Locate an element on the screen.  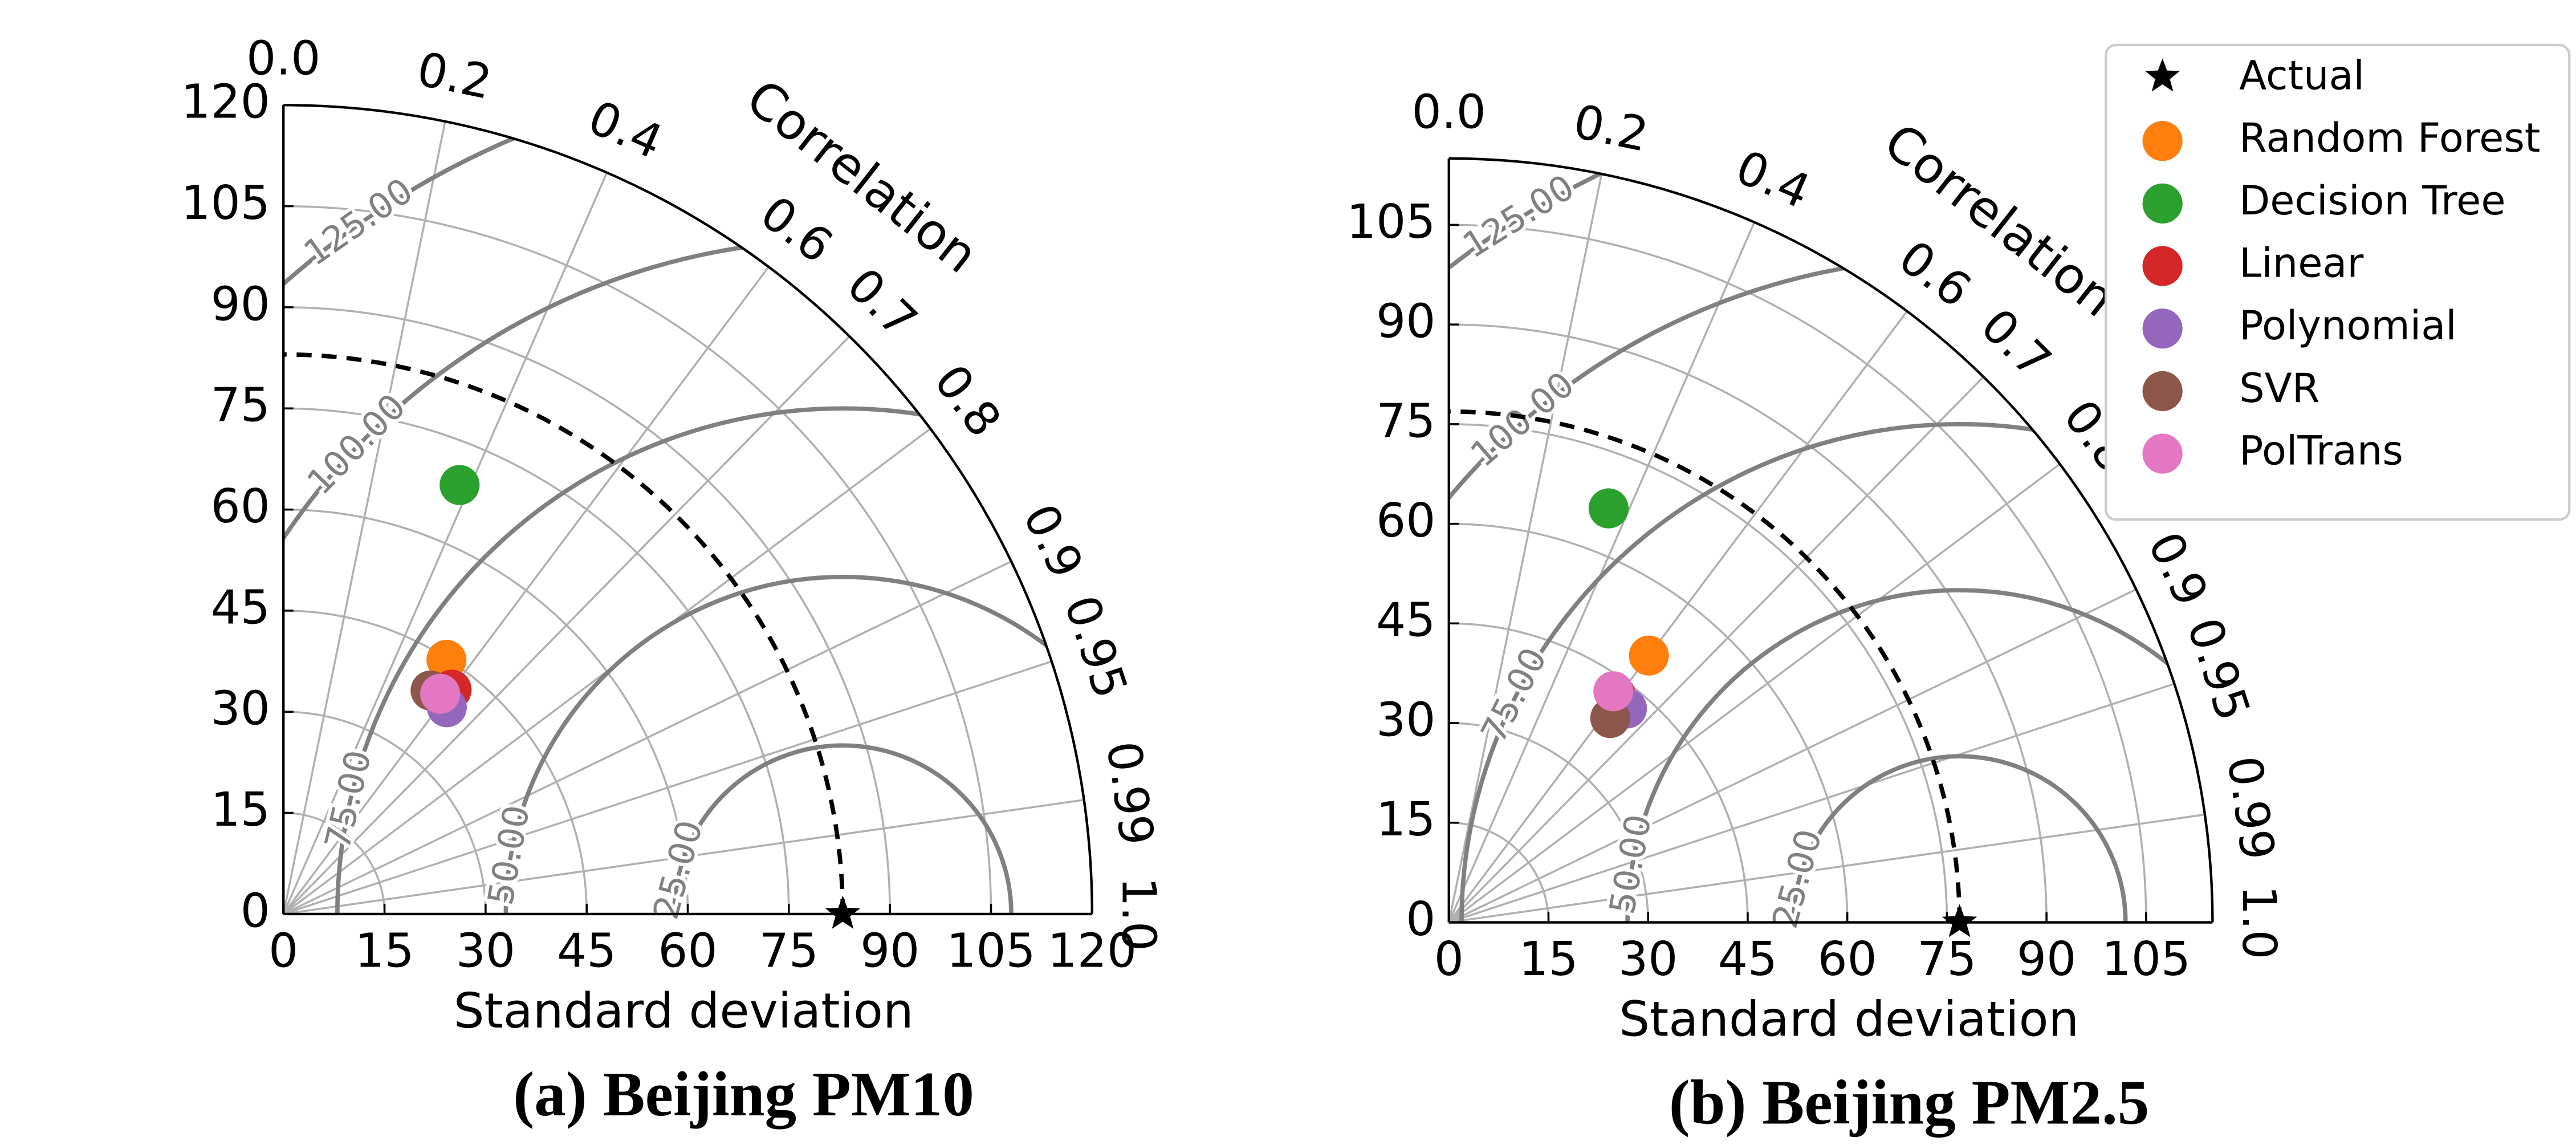
x-tick-label: 75 is located at coordinates (1946, 959).